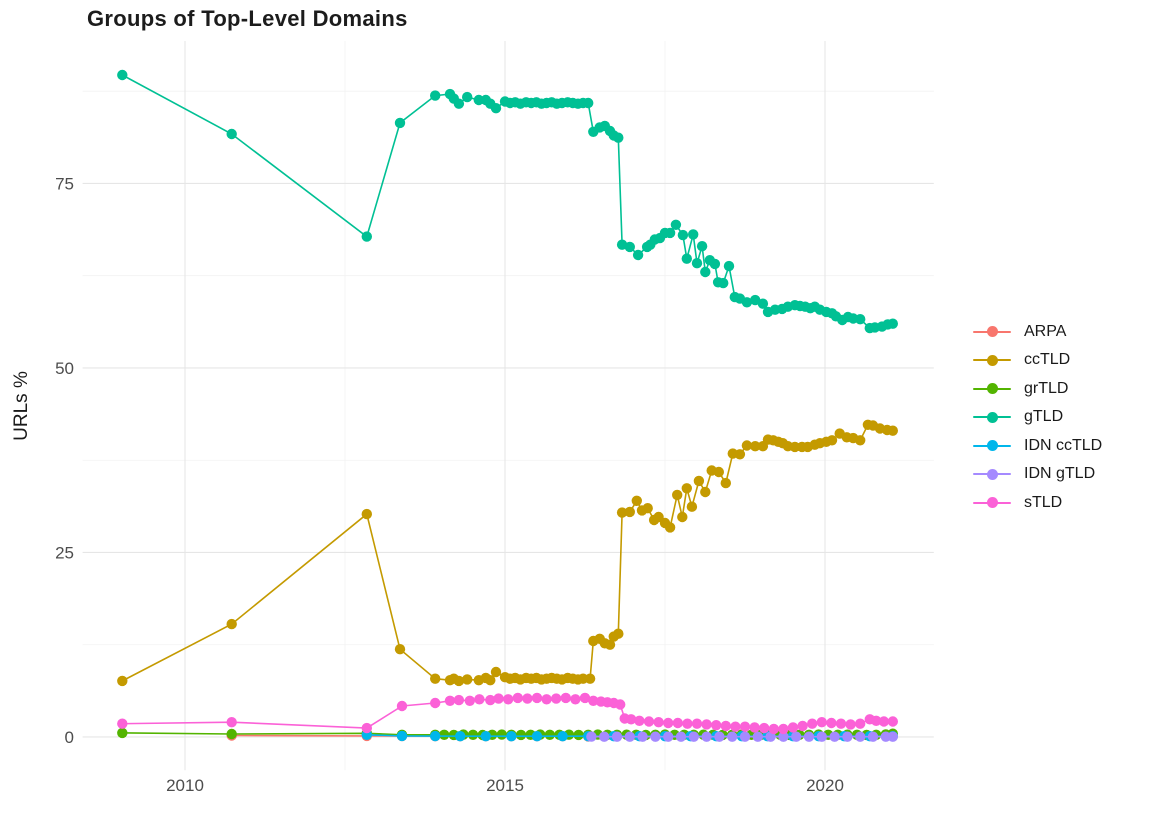  Describe the element at coordinates (1047, 359) in the screenshot. I see `legend-label: ccTLD` at that location.